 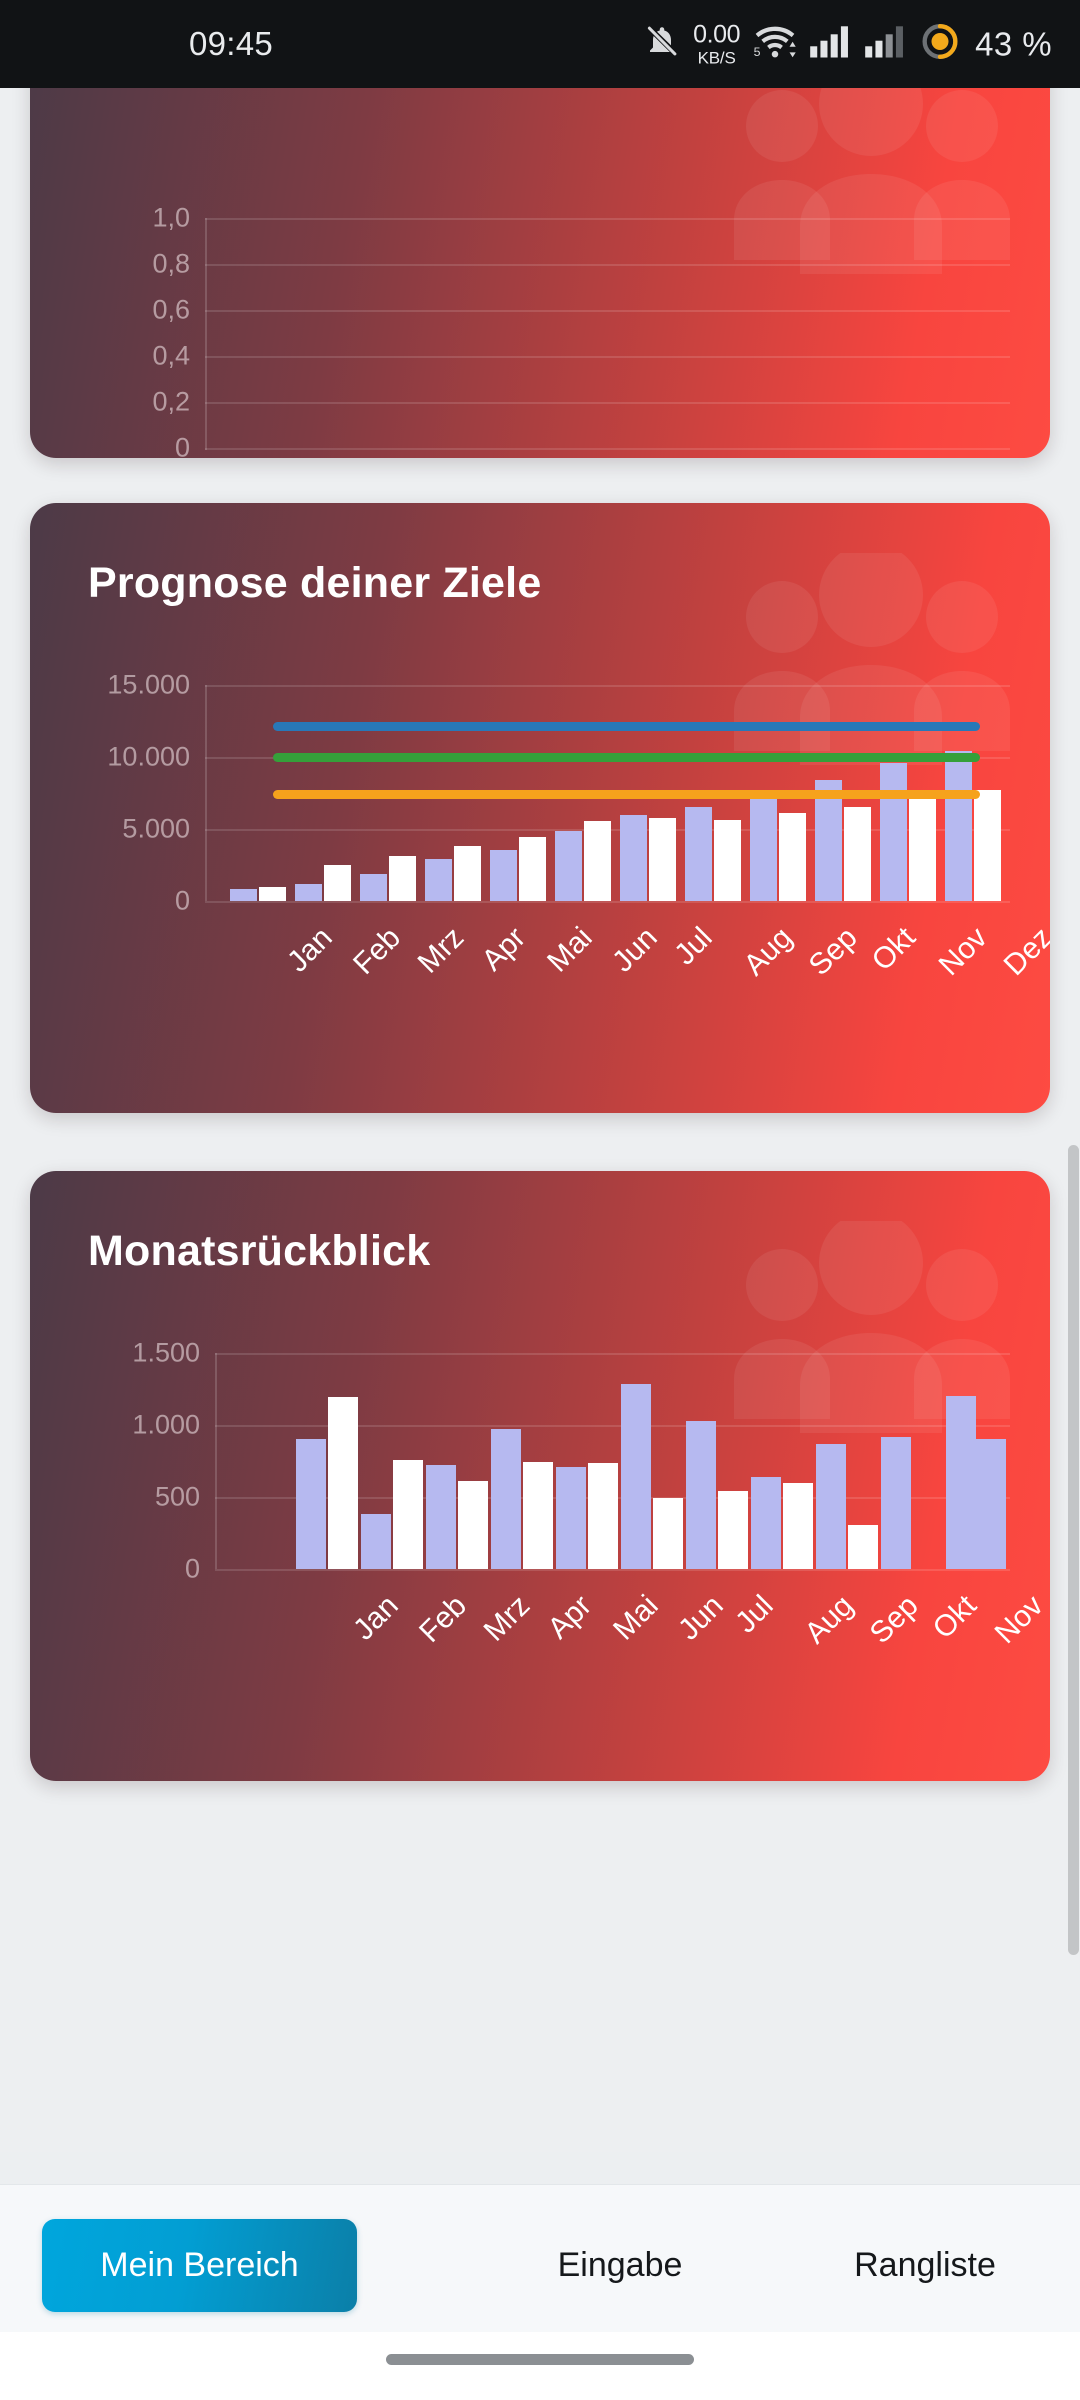 I want to click on y-tick-label: 1,0, so click(x=171, y=217).